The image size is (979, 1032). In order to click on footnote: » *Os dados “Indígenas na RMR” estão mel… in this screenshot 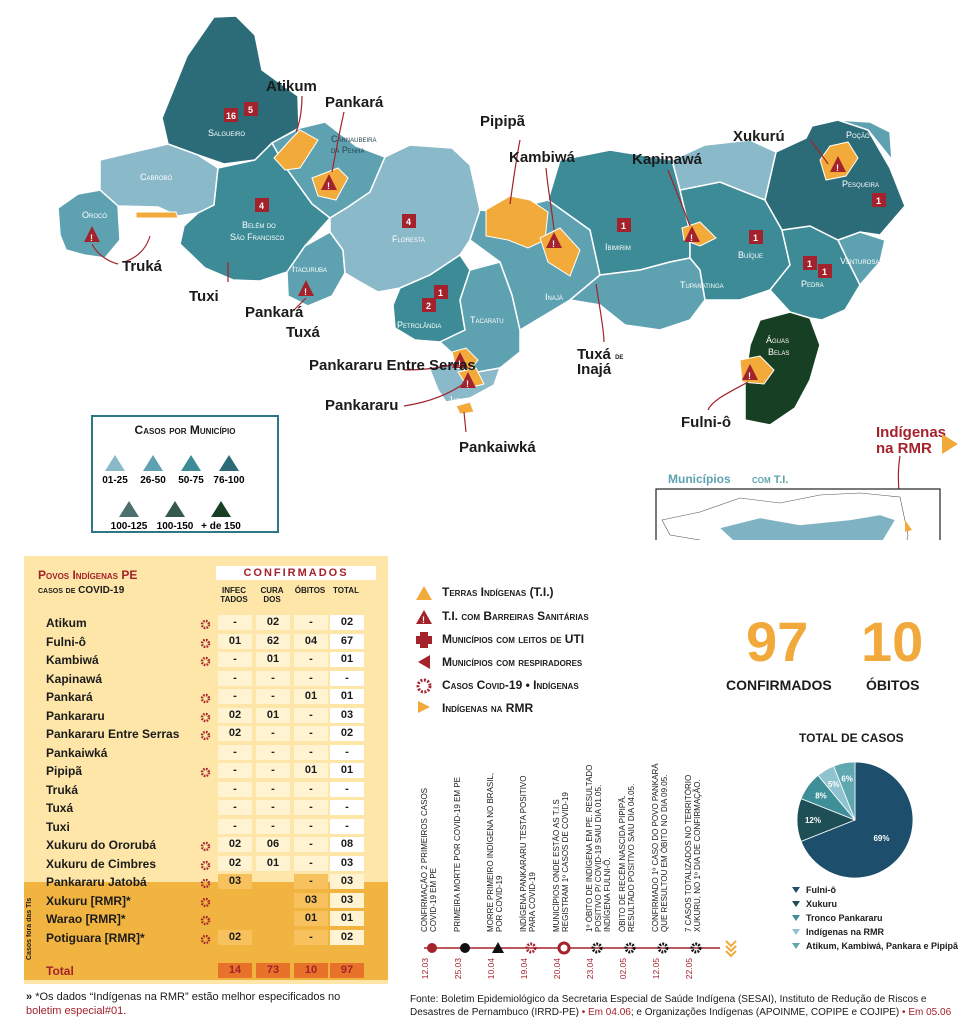, I will do `click(183, 1004)`.